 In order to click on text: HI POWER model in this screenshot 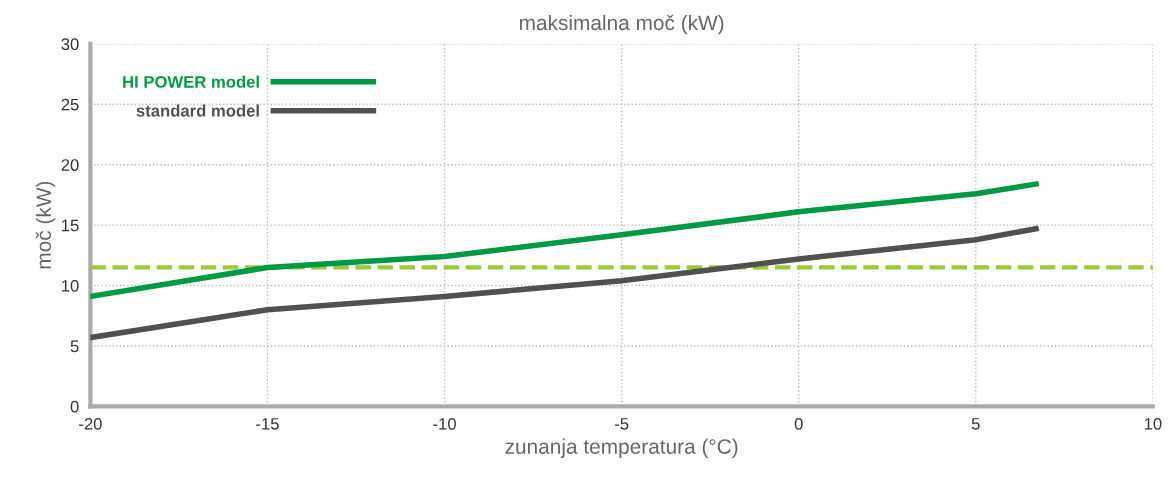, I will do `click(191, 81)`.